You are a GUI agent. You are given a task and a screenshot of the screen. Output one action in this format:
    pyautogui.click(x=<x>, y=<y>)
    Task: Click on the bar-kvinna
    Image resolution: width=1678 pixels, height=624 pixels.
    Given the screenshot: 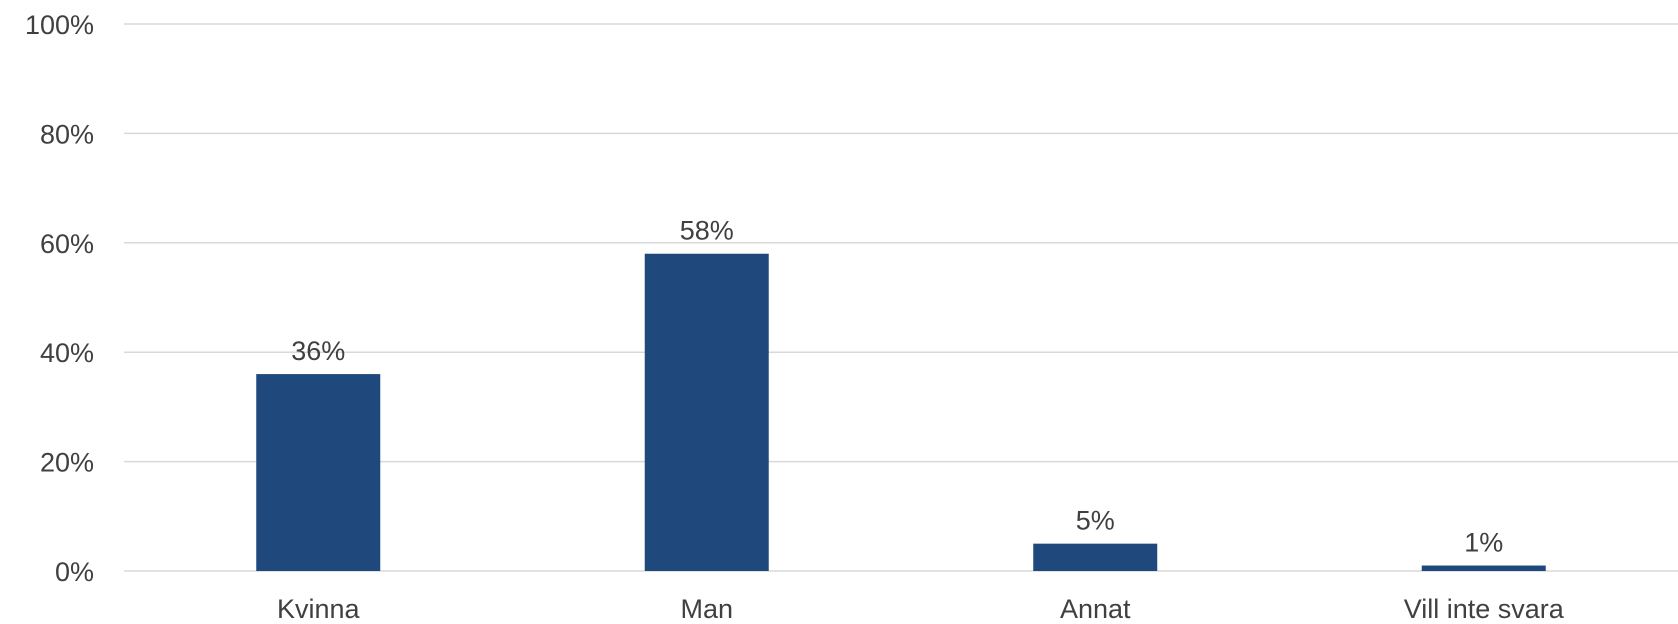 What is the action you would take?
    pyautogui.click(x=318, y=472)
    